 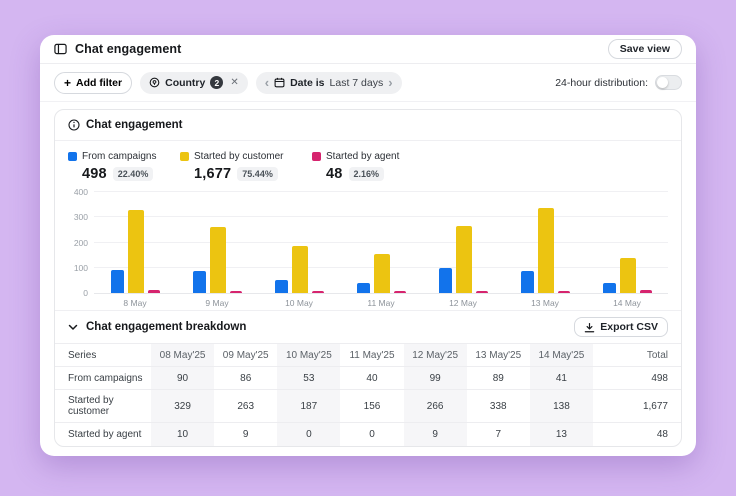 I want to click on x-tick-label: 13 May, so click(x=545, y=303).